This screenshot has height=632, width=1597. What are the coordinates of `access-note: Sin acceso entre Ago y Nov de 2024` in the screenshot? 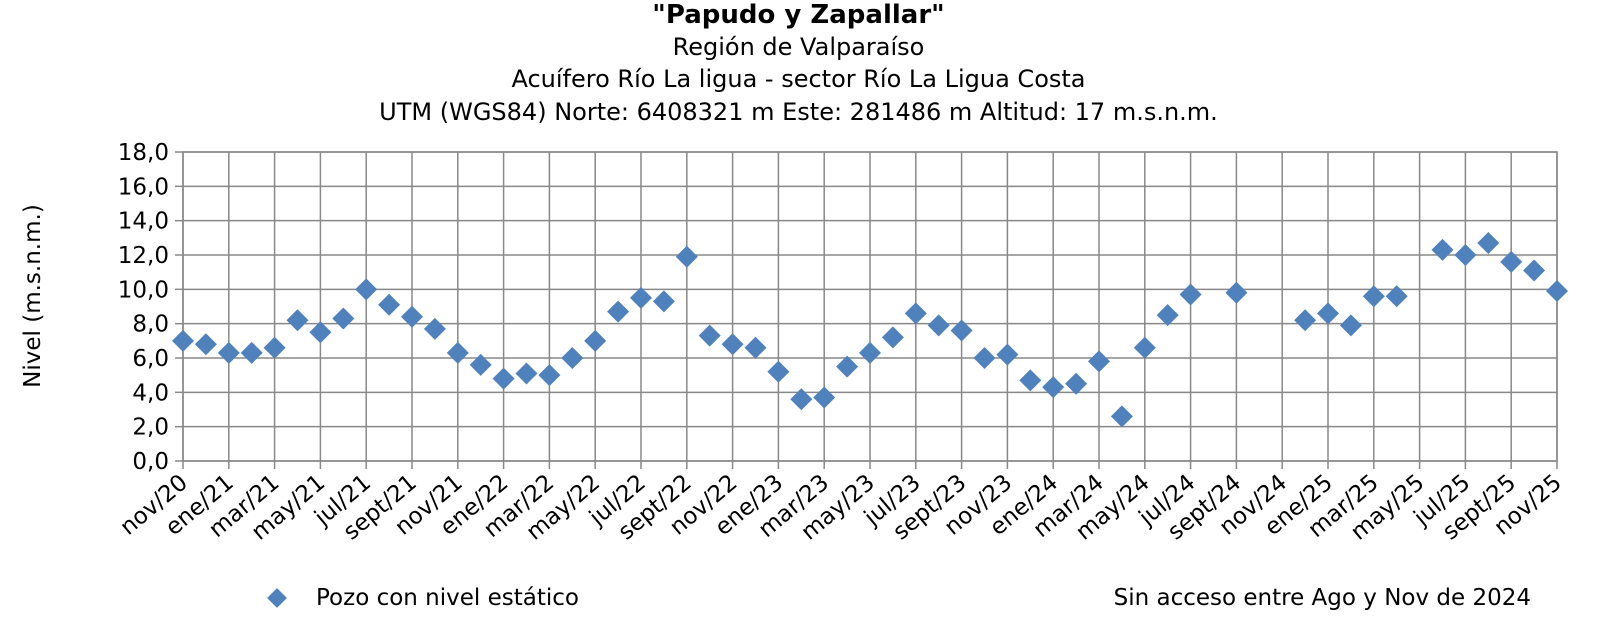 It's located at (1322, 598).